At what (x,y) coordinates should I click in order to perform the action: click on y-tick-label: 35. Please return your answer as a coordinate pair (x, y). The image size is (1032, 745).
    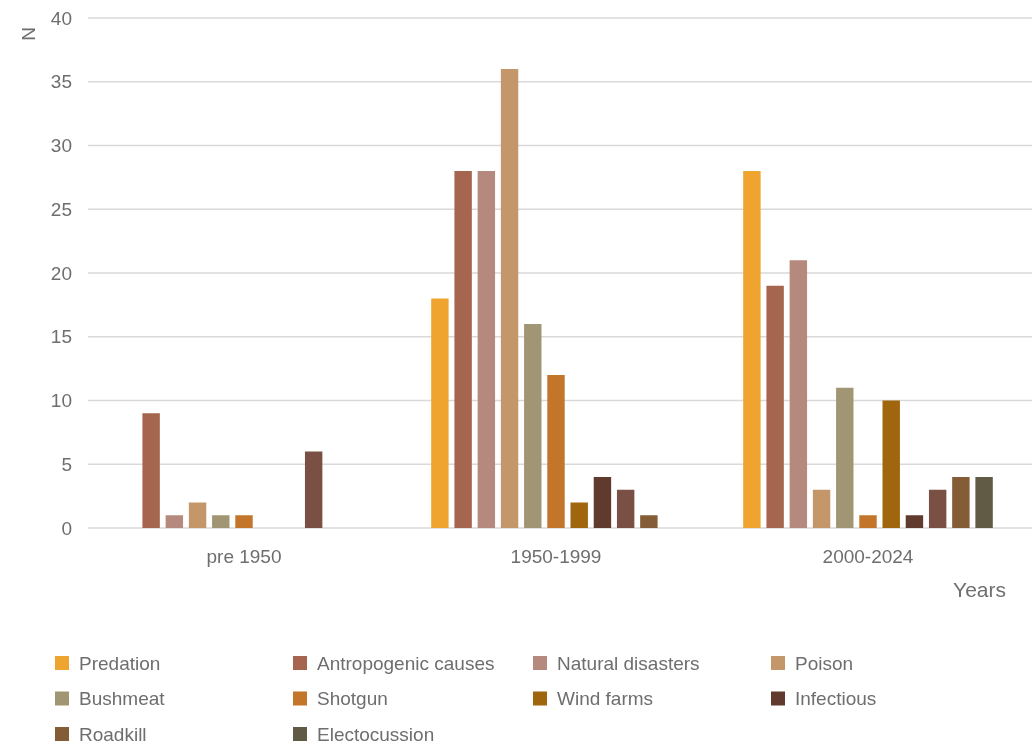
    Looking at the image, I should click on (61, 82).